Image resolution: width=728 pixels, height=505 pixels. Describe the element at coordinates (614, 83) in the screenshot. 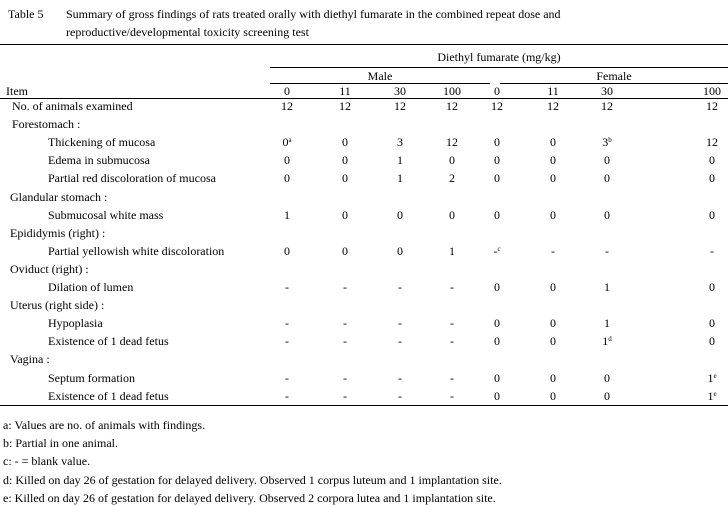

I see `female-rule` at that location.